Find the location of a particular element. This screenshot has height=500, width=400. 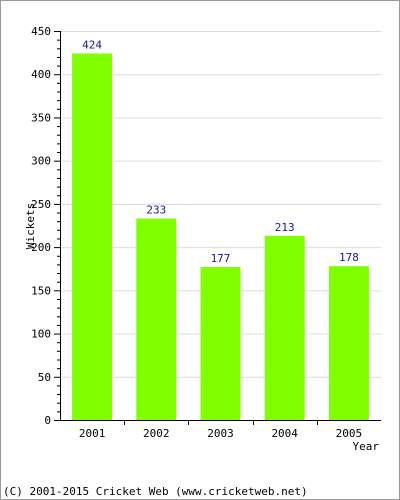

y-tick-label: 350 is located at coordinates (41, 117).